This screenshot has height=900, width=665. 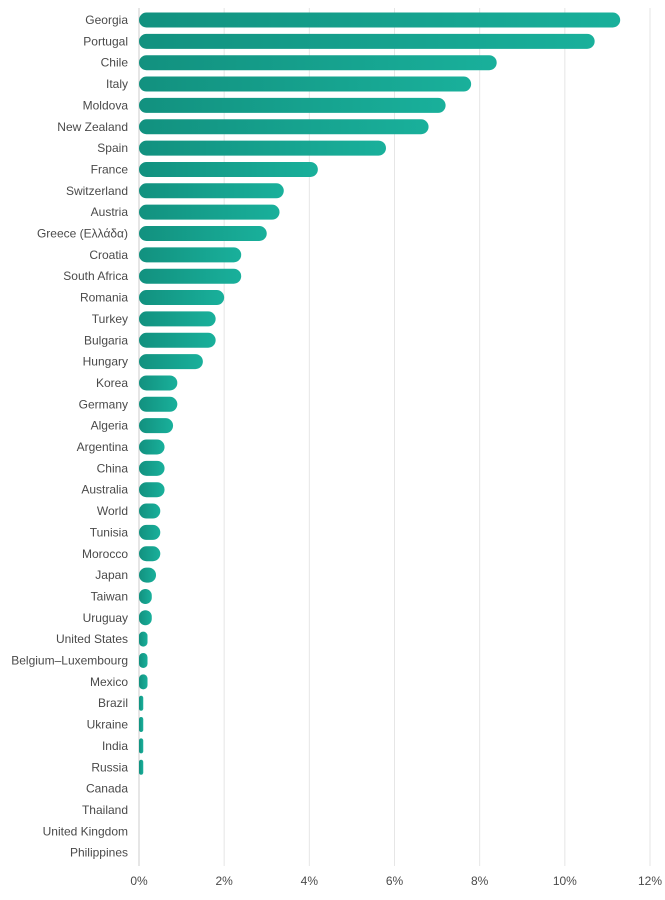 I want to click on category-label: Thailand, so click(x=105, y=810).